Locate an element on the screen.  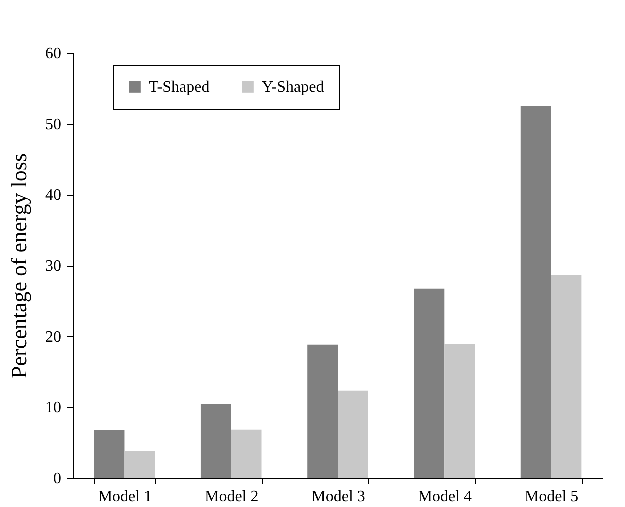
legend-label: T-Shaped is located at coordinates (179, 87).